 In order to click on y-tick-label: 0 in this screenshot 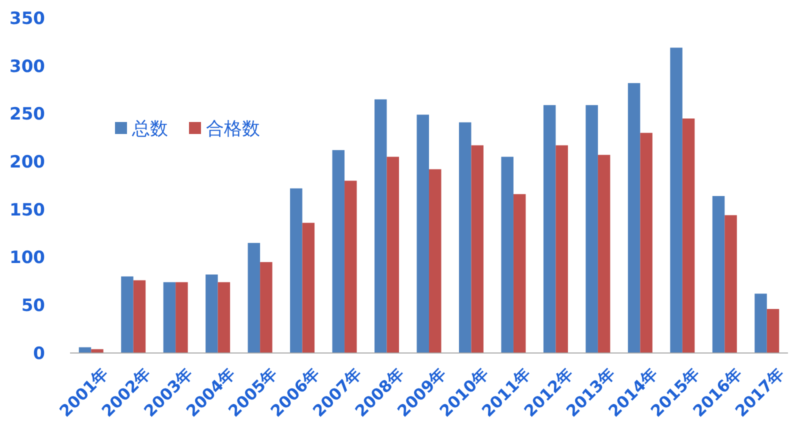, I will do `click(39, 354)`.